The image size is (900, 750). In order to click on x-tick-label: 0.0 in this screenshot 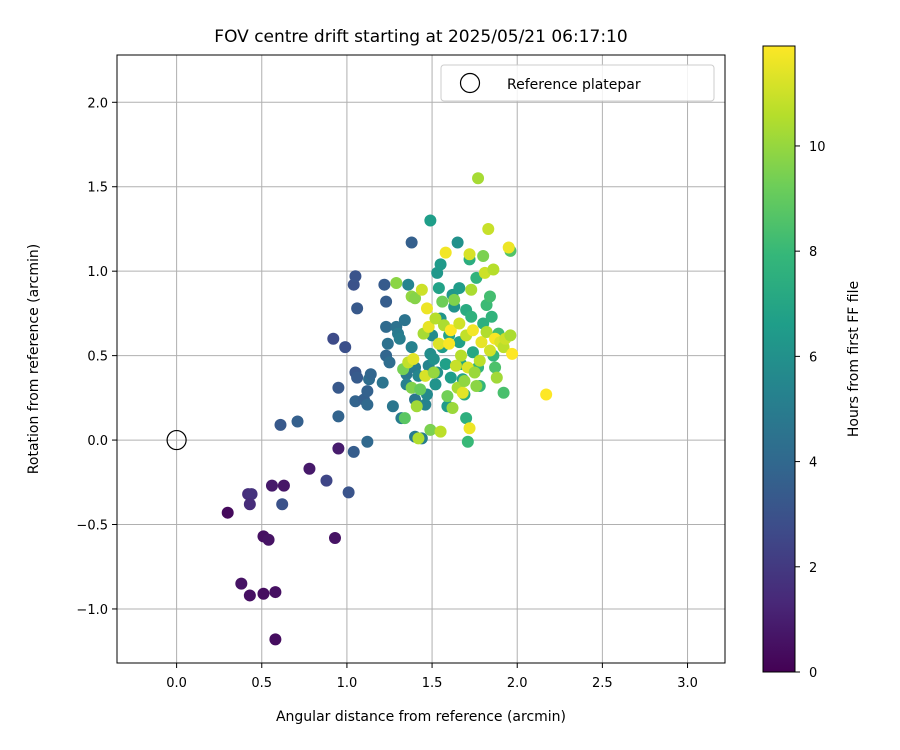, I will do `click(176, 683)`.